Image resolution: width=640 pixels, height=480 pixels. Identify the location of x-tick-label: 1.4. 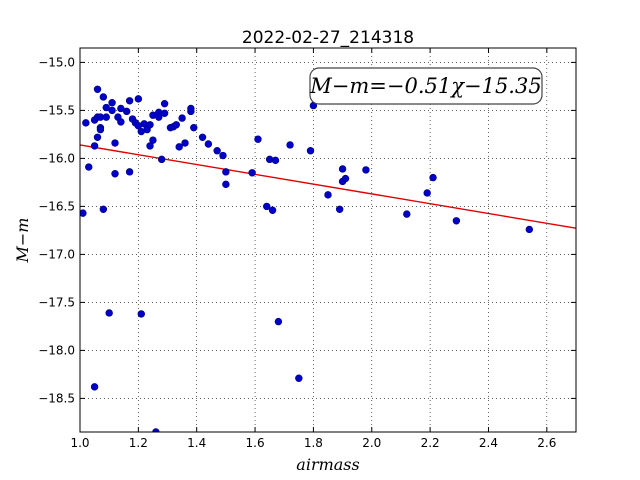
(196, 443).